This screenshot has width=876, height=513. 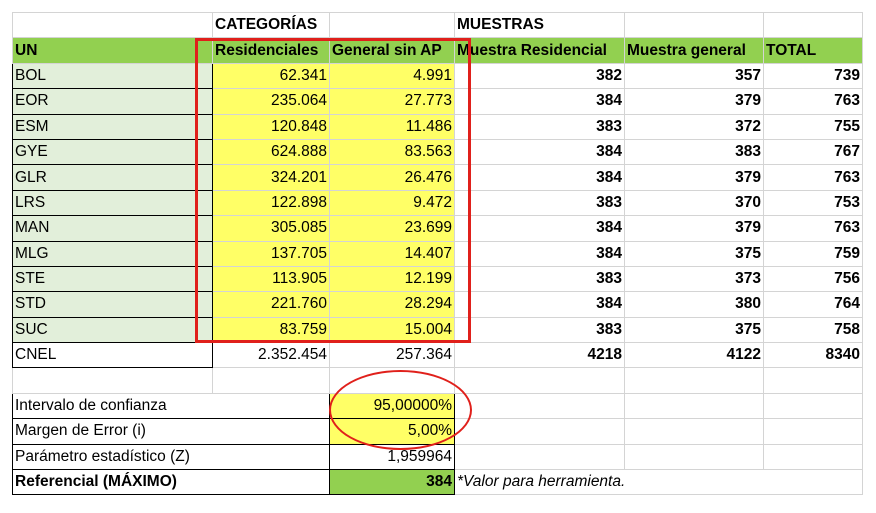 What do you see at coordinates (539, 25) in the screenshot?
I see `header-muestras: MUESTRAS` at bounding box center [539, 25].